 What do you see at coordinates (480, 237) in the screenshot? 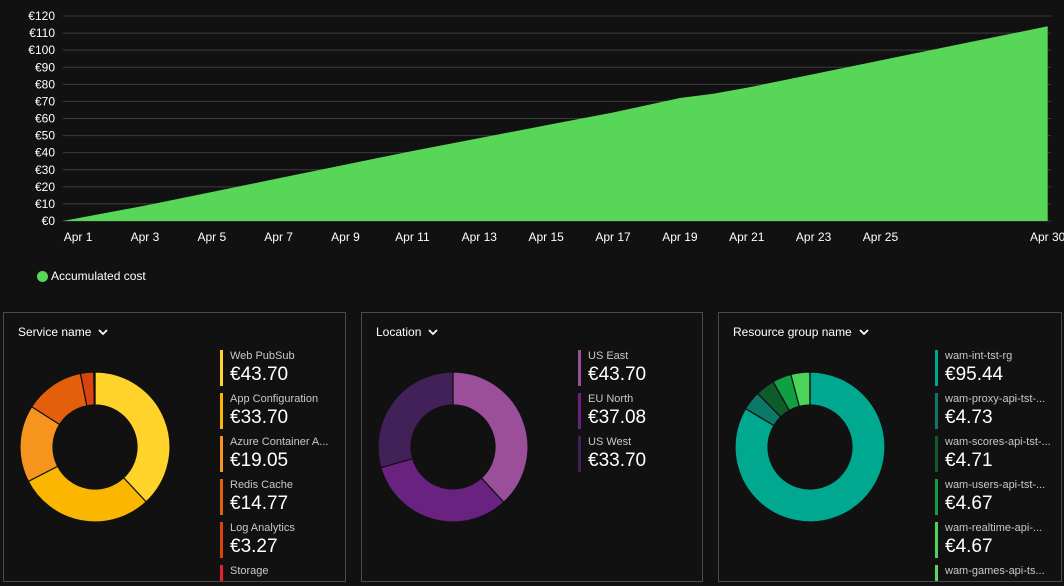
I see `x-tick-label: Apr 13` at bounding box center [480, 237].